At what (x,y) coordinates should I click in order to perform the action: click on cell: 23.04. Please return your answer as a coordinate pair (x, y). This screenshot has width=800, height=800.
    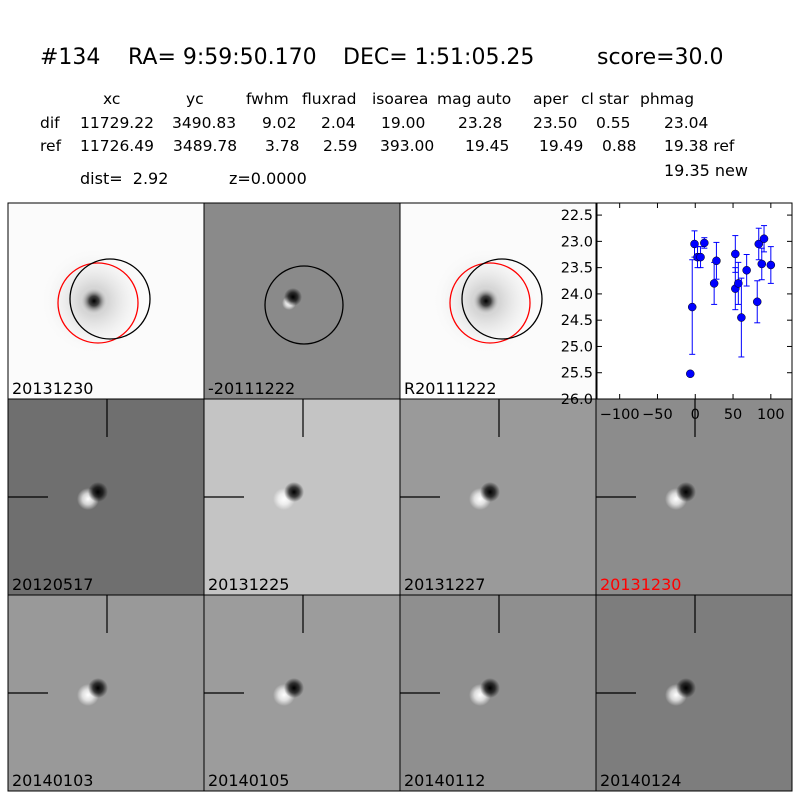
    Looking at the image, I should click on (686, 123).